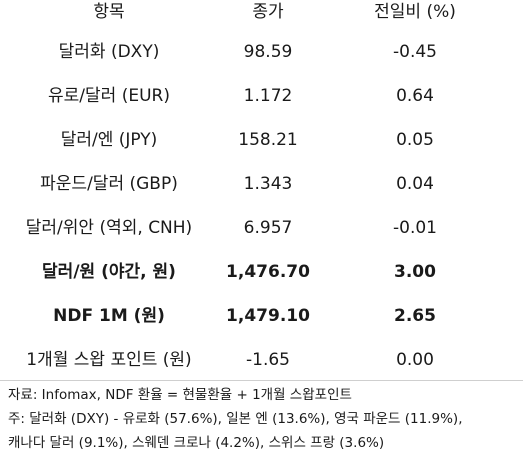  I want to click on row-item: 파운드/달러 (GBP), so click(109, 184).